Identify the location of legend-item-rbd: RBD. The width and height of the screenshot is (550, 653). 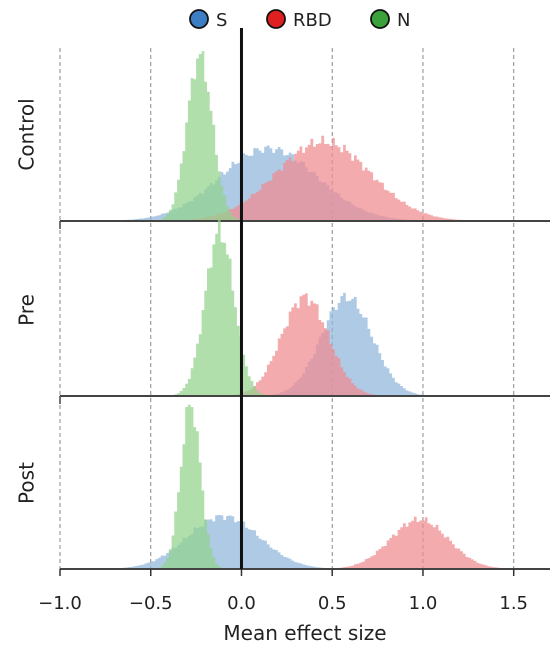
(299, 20).